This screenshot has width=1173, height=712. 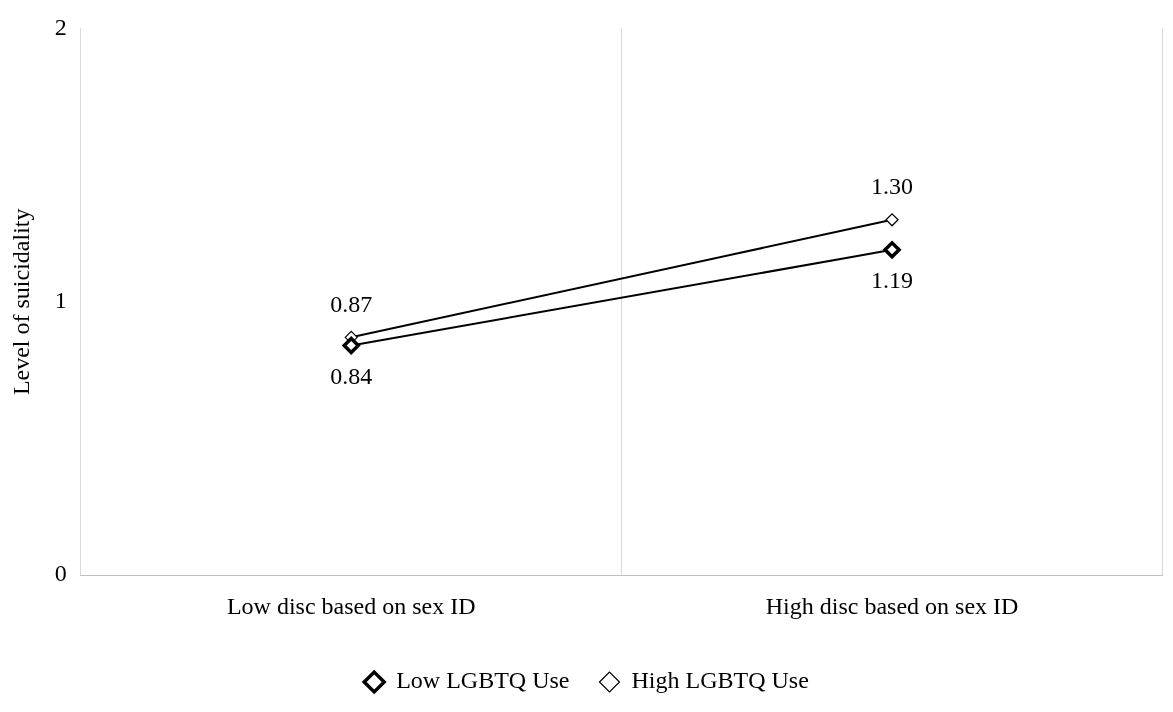 What do you see at coordinates (720, 680) in the screenshot?
I see `legend-label: High LGBTQ Use` at bounding box center [720, 680].